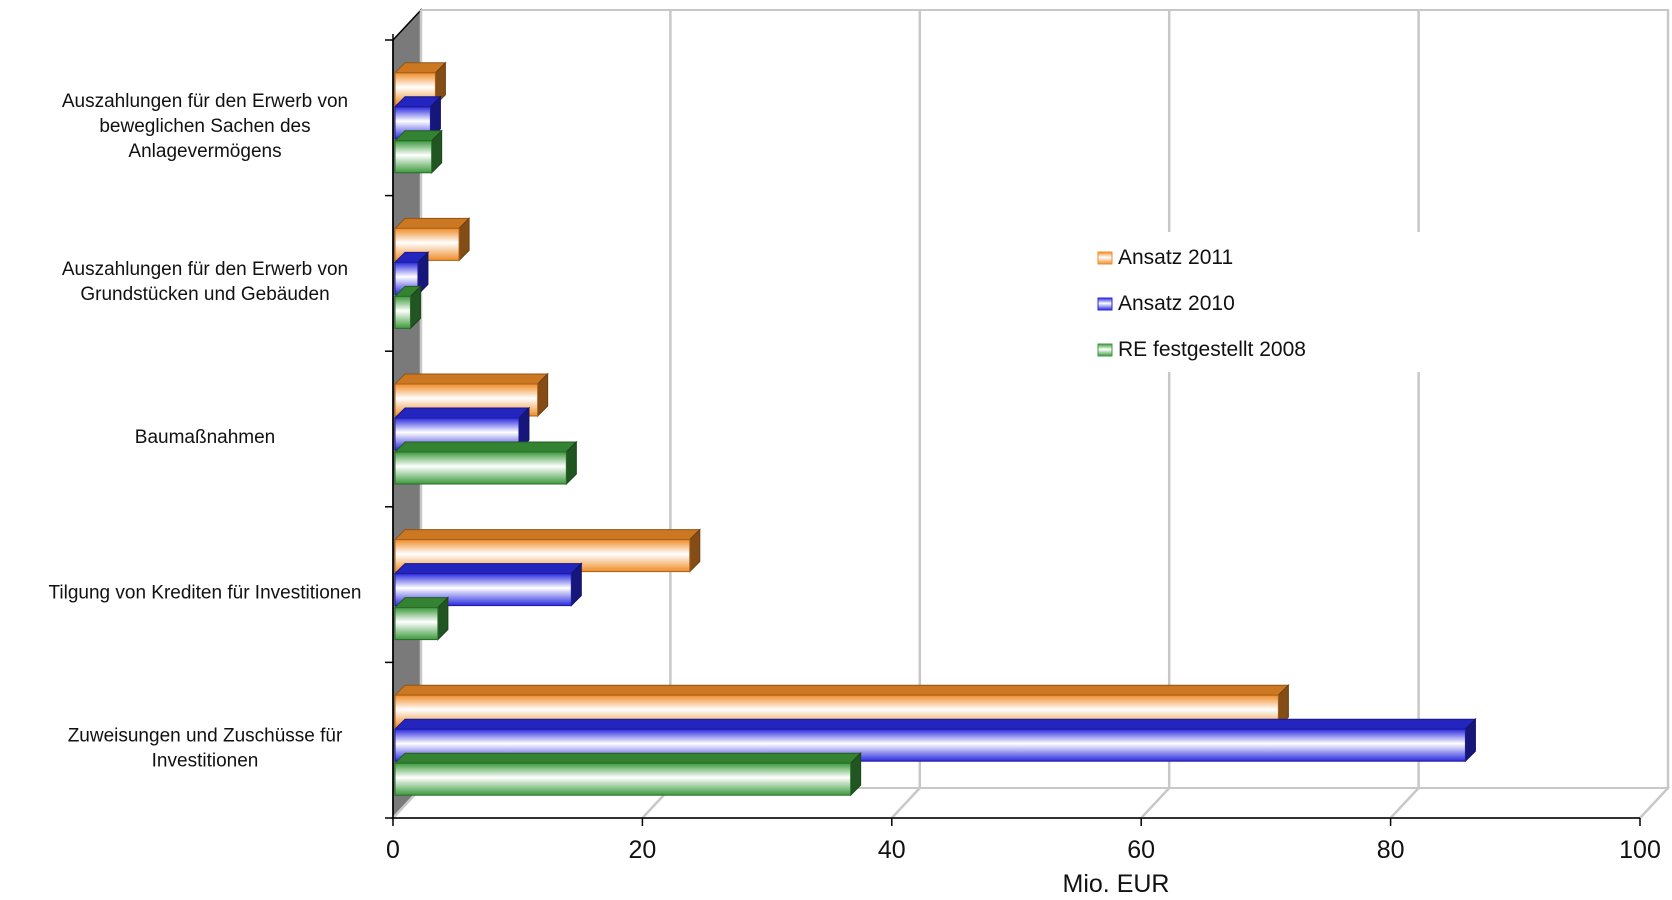 This screenshot has width=1672, height=900. I want to click on category-label-2: Baumaßnahmen, so click(205, 437).